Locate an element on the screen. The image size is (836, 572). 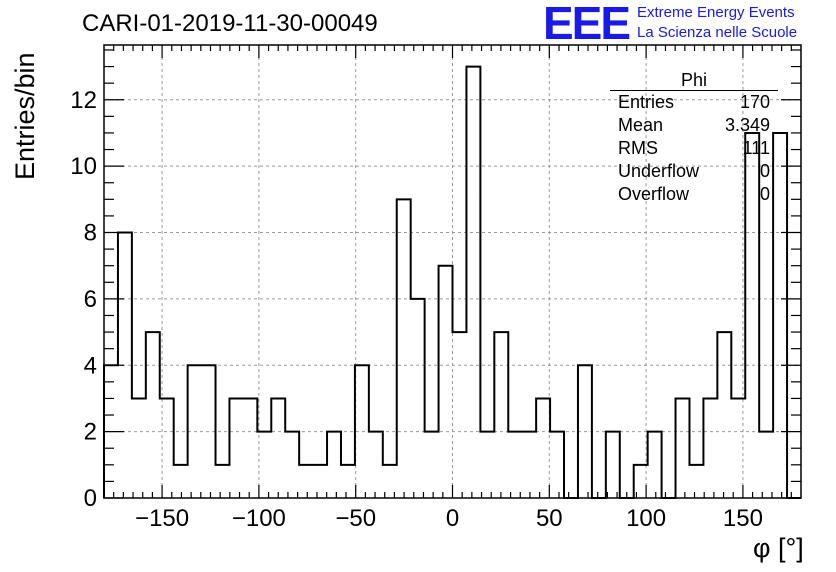
x-tick-label: 0 is located at coordinates (452, 518).